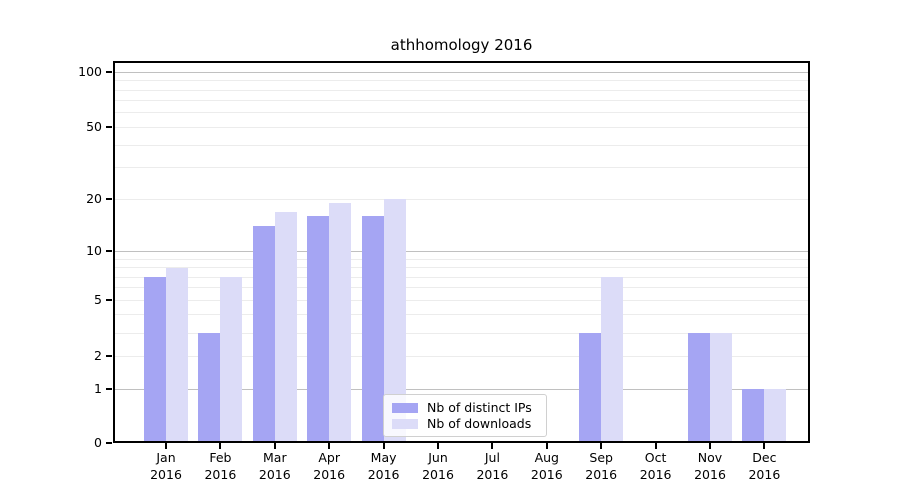  What do you see at coordinates (329, 466) in the screenshot?
I see `x-tick-label-apr: Apr 2016` at bounding box center [329, 466].